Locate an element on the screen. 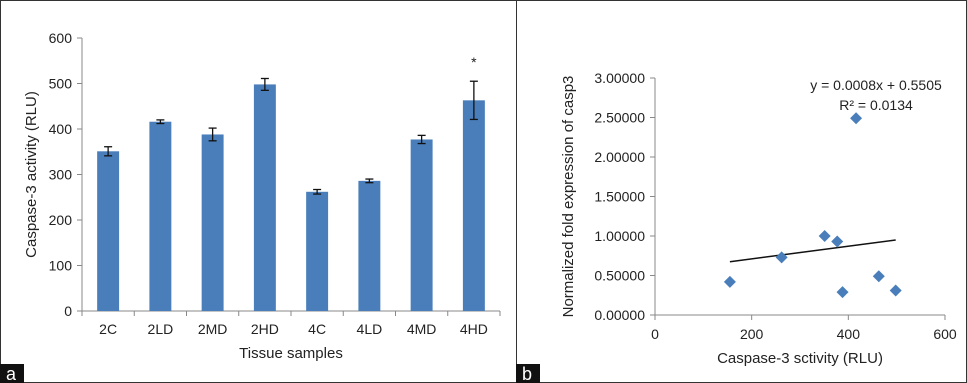 The height and width of the screenshot is (383, 967). y-axis-title: Normalized fold expression of casp3 is located at coordinates (568, 197).